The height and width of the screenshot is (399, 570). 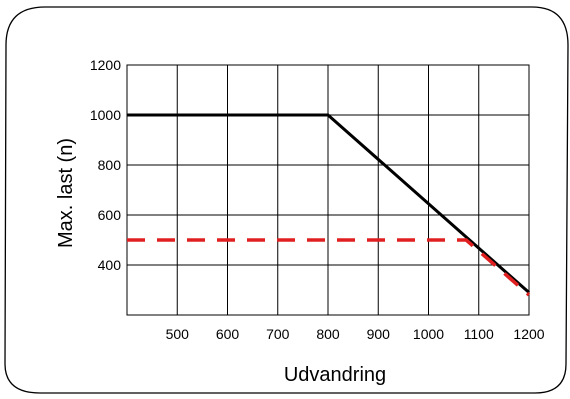 I want to click on x-axis-label: Udvandring, so click(x=335, y=375).